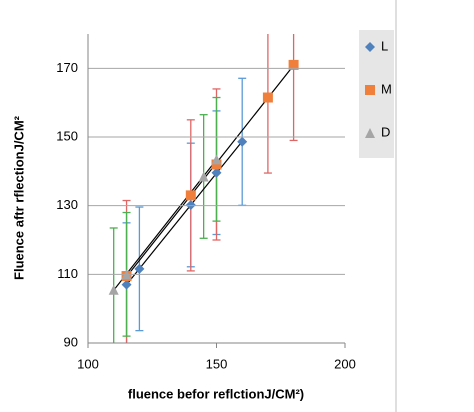 This screenshot has height=412, width=474. What do you see at coordinates (216, 393) in the screenshot?
I see `x-axis-label: fluence befor reflctionJ/CM²)` at bounding box center [216, 393].